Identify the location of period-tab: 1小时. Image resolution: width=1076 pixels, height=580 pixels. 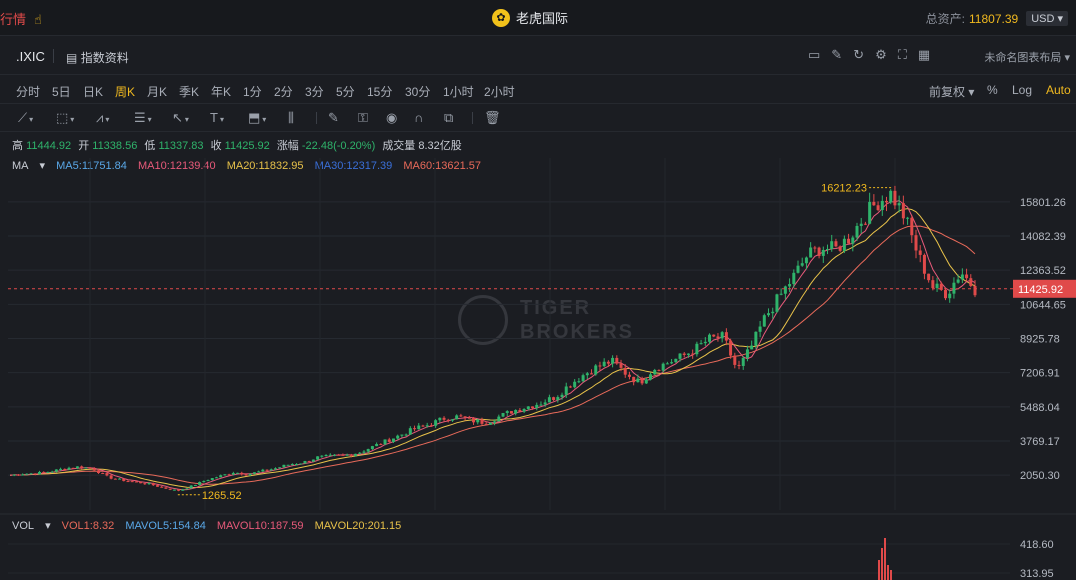
(458, 92).